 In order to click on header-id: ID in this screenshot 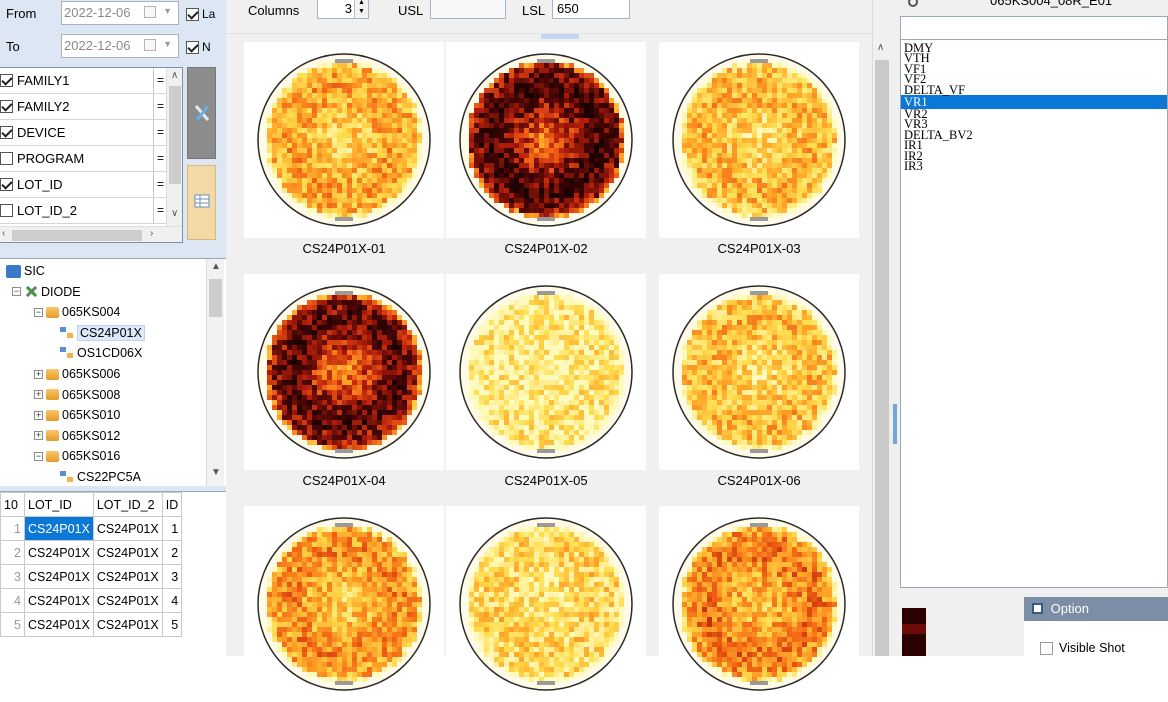, I will do `click(172, 505)`.